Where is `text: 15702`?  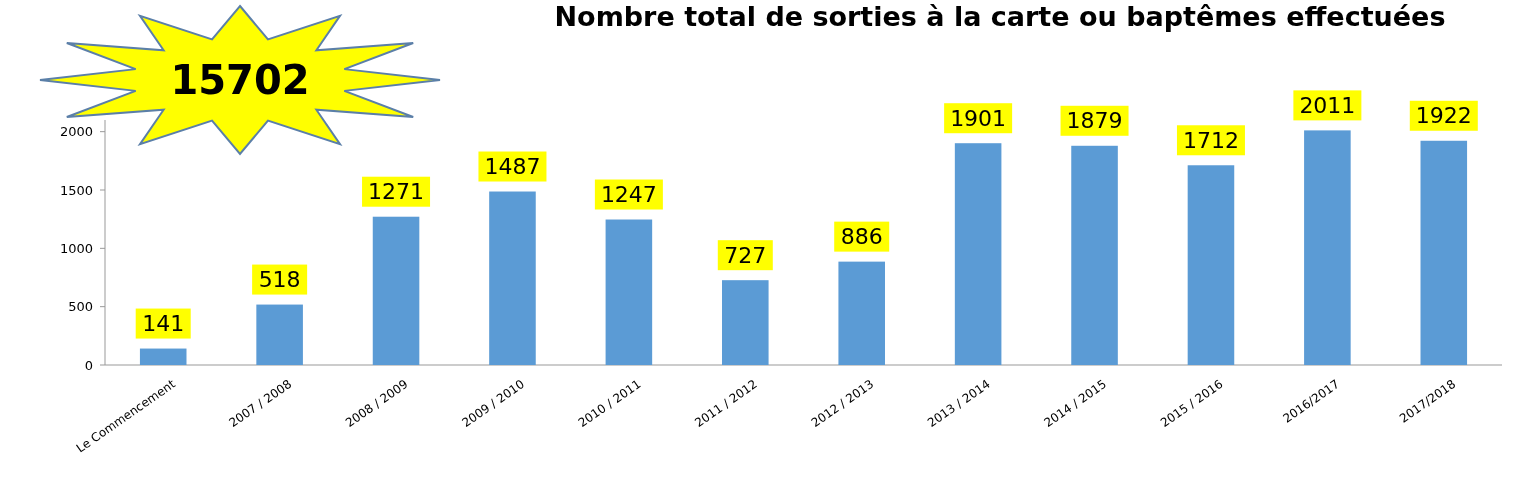
text: 15702 is located at coordinates (240, 80).